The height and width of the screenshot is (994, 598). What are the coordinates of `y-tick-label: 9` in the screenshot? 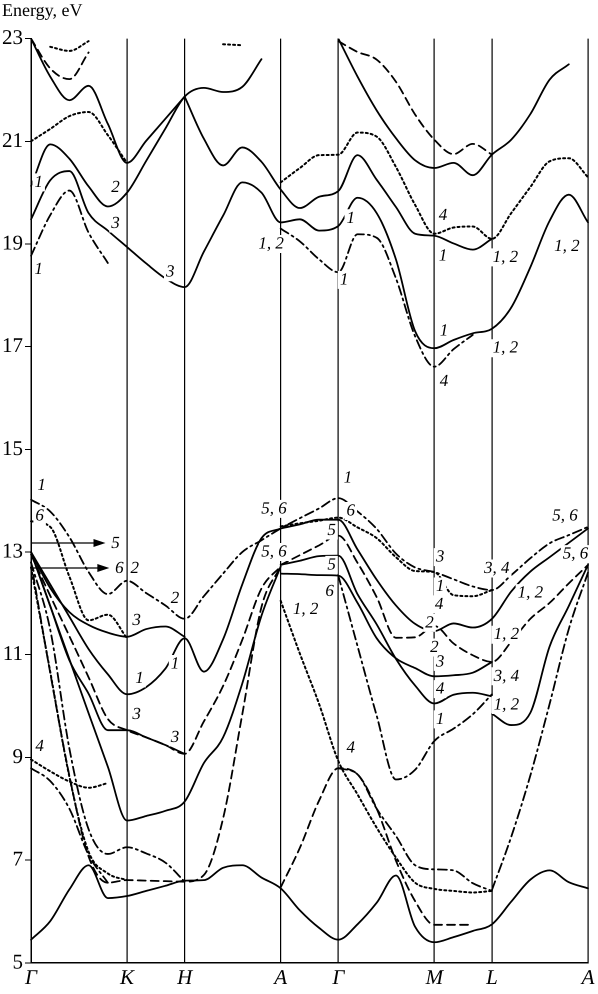 It's located at (17, 756).